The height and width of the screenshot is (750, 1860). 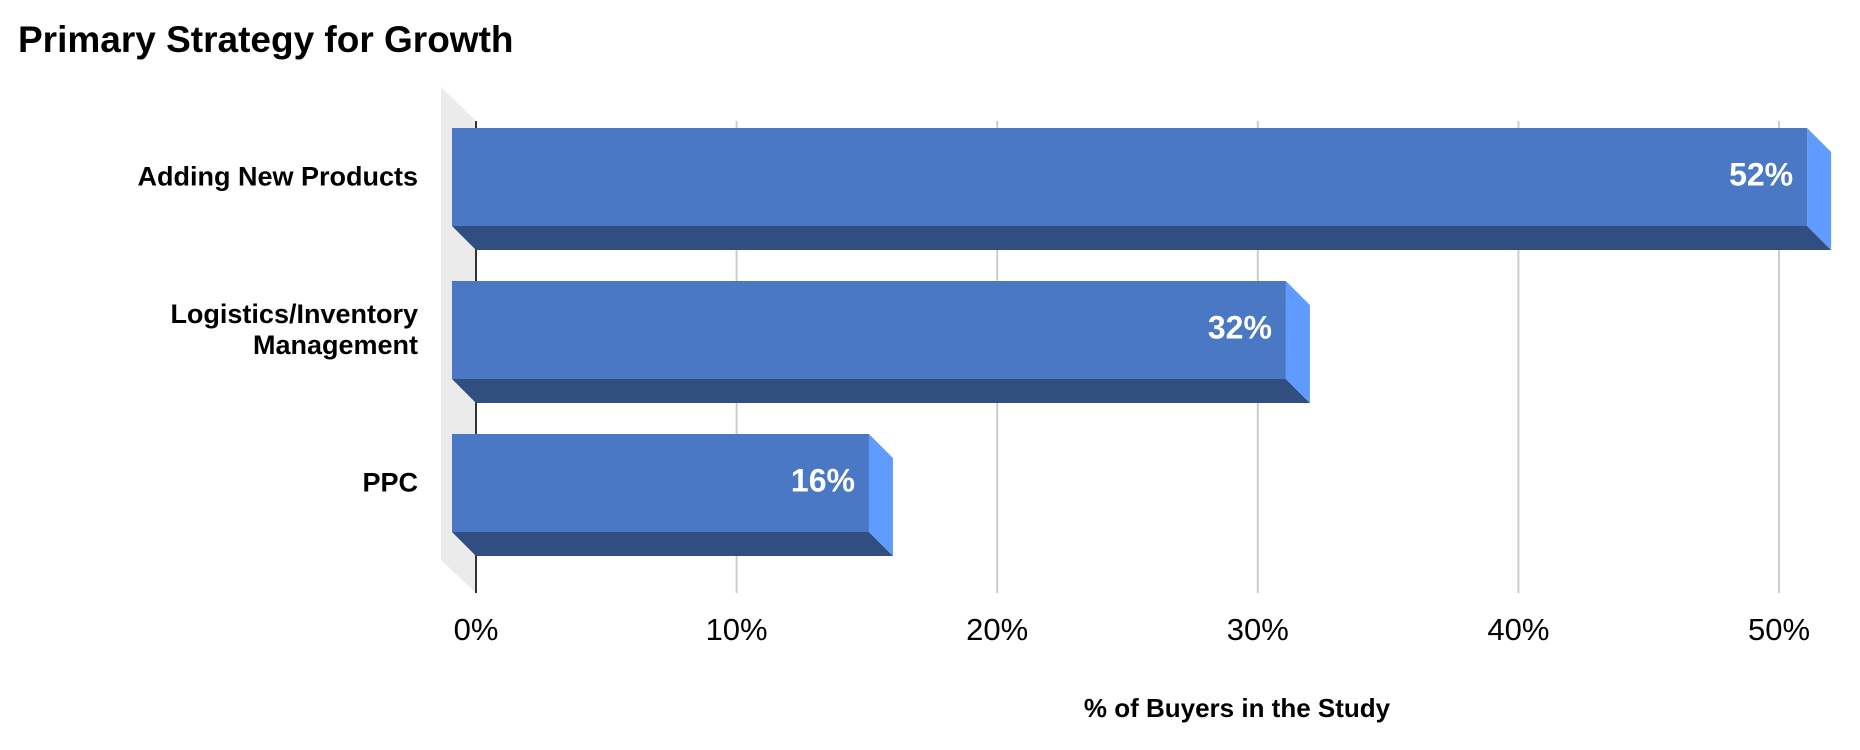 I want to click on x-axis-title: % of Buyers in the Study, so click(x=1237, y=708).